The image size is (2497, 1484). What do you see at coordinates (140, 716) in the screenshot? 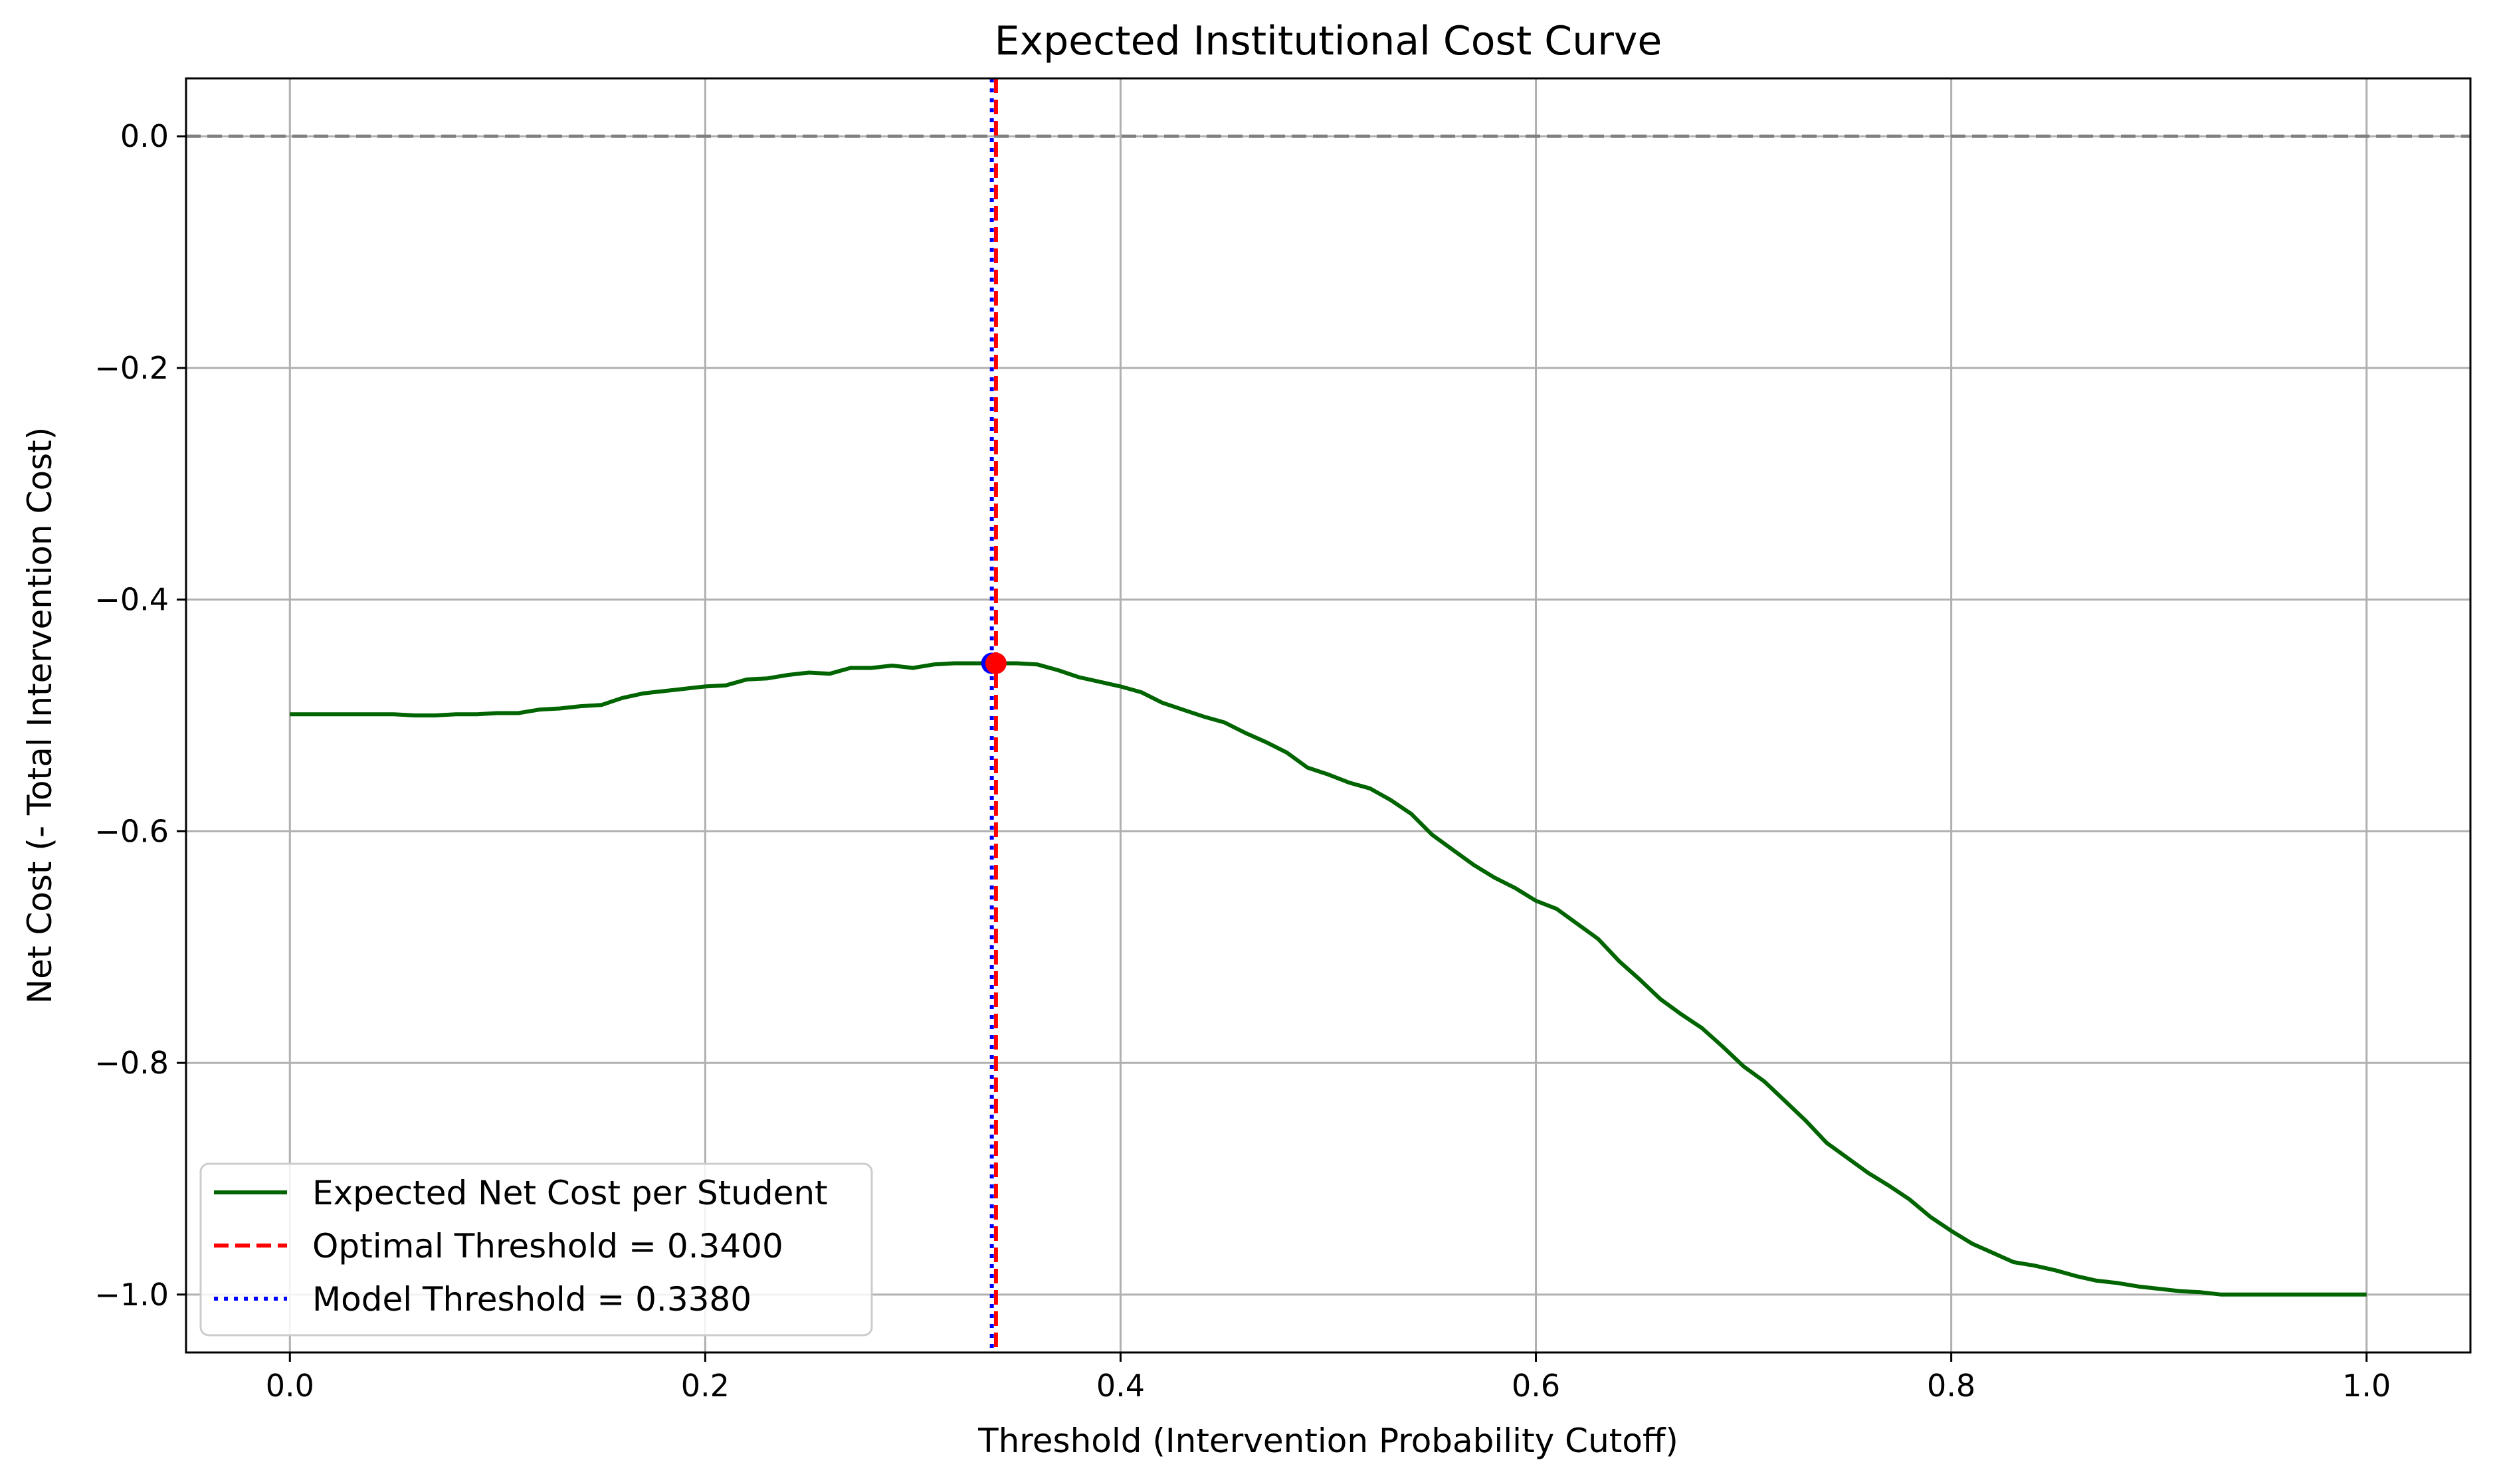
I see `y-axis-ticks: 0.0 −0.2 −0.4 −0.6 −0.8 −1.0` at bounding box center [140, 716].